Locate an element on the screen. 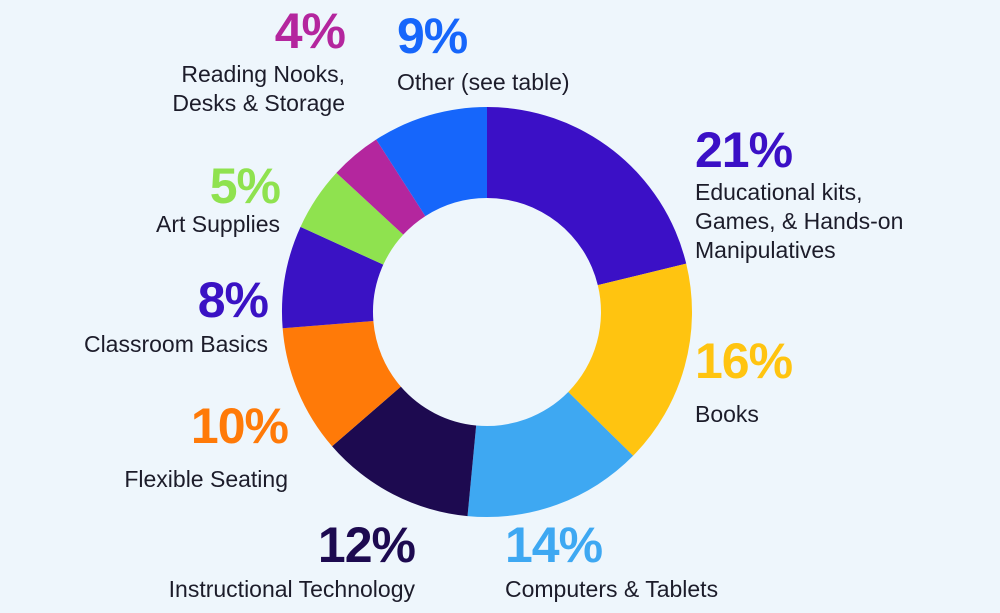 The image size is (1000, 613). percent-label: 4% is located at coordinates (310, 31).